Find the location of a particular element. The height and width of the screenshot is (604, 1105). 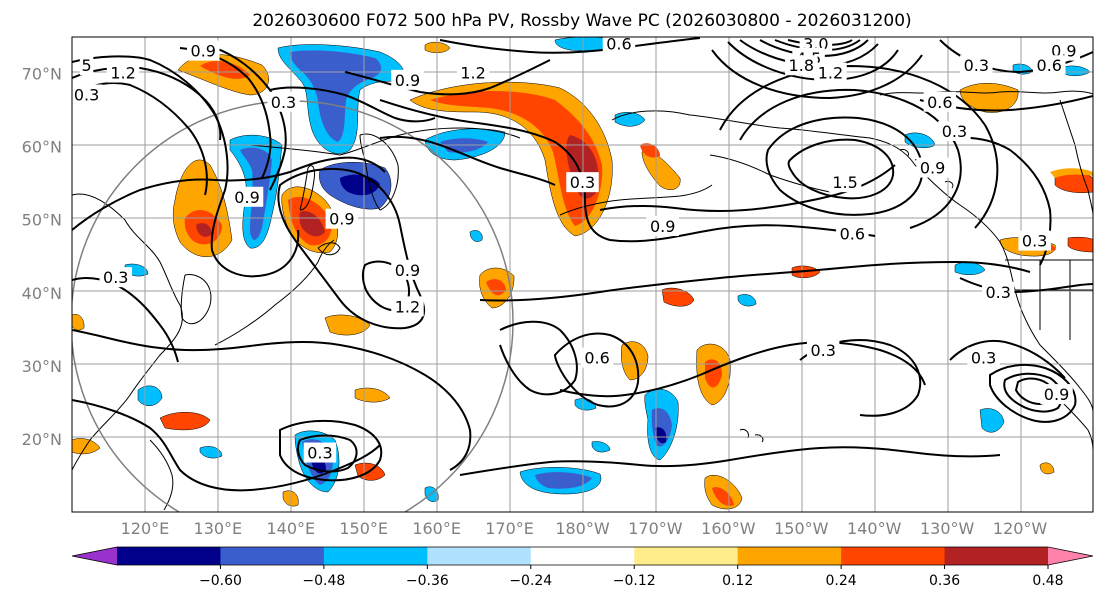

contour-0.3-ph-sea is located at coordinates (331, 450).